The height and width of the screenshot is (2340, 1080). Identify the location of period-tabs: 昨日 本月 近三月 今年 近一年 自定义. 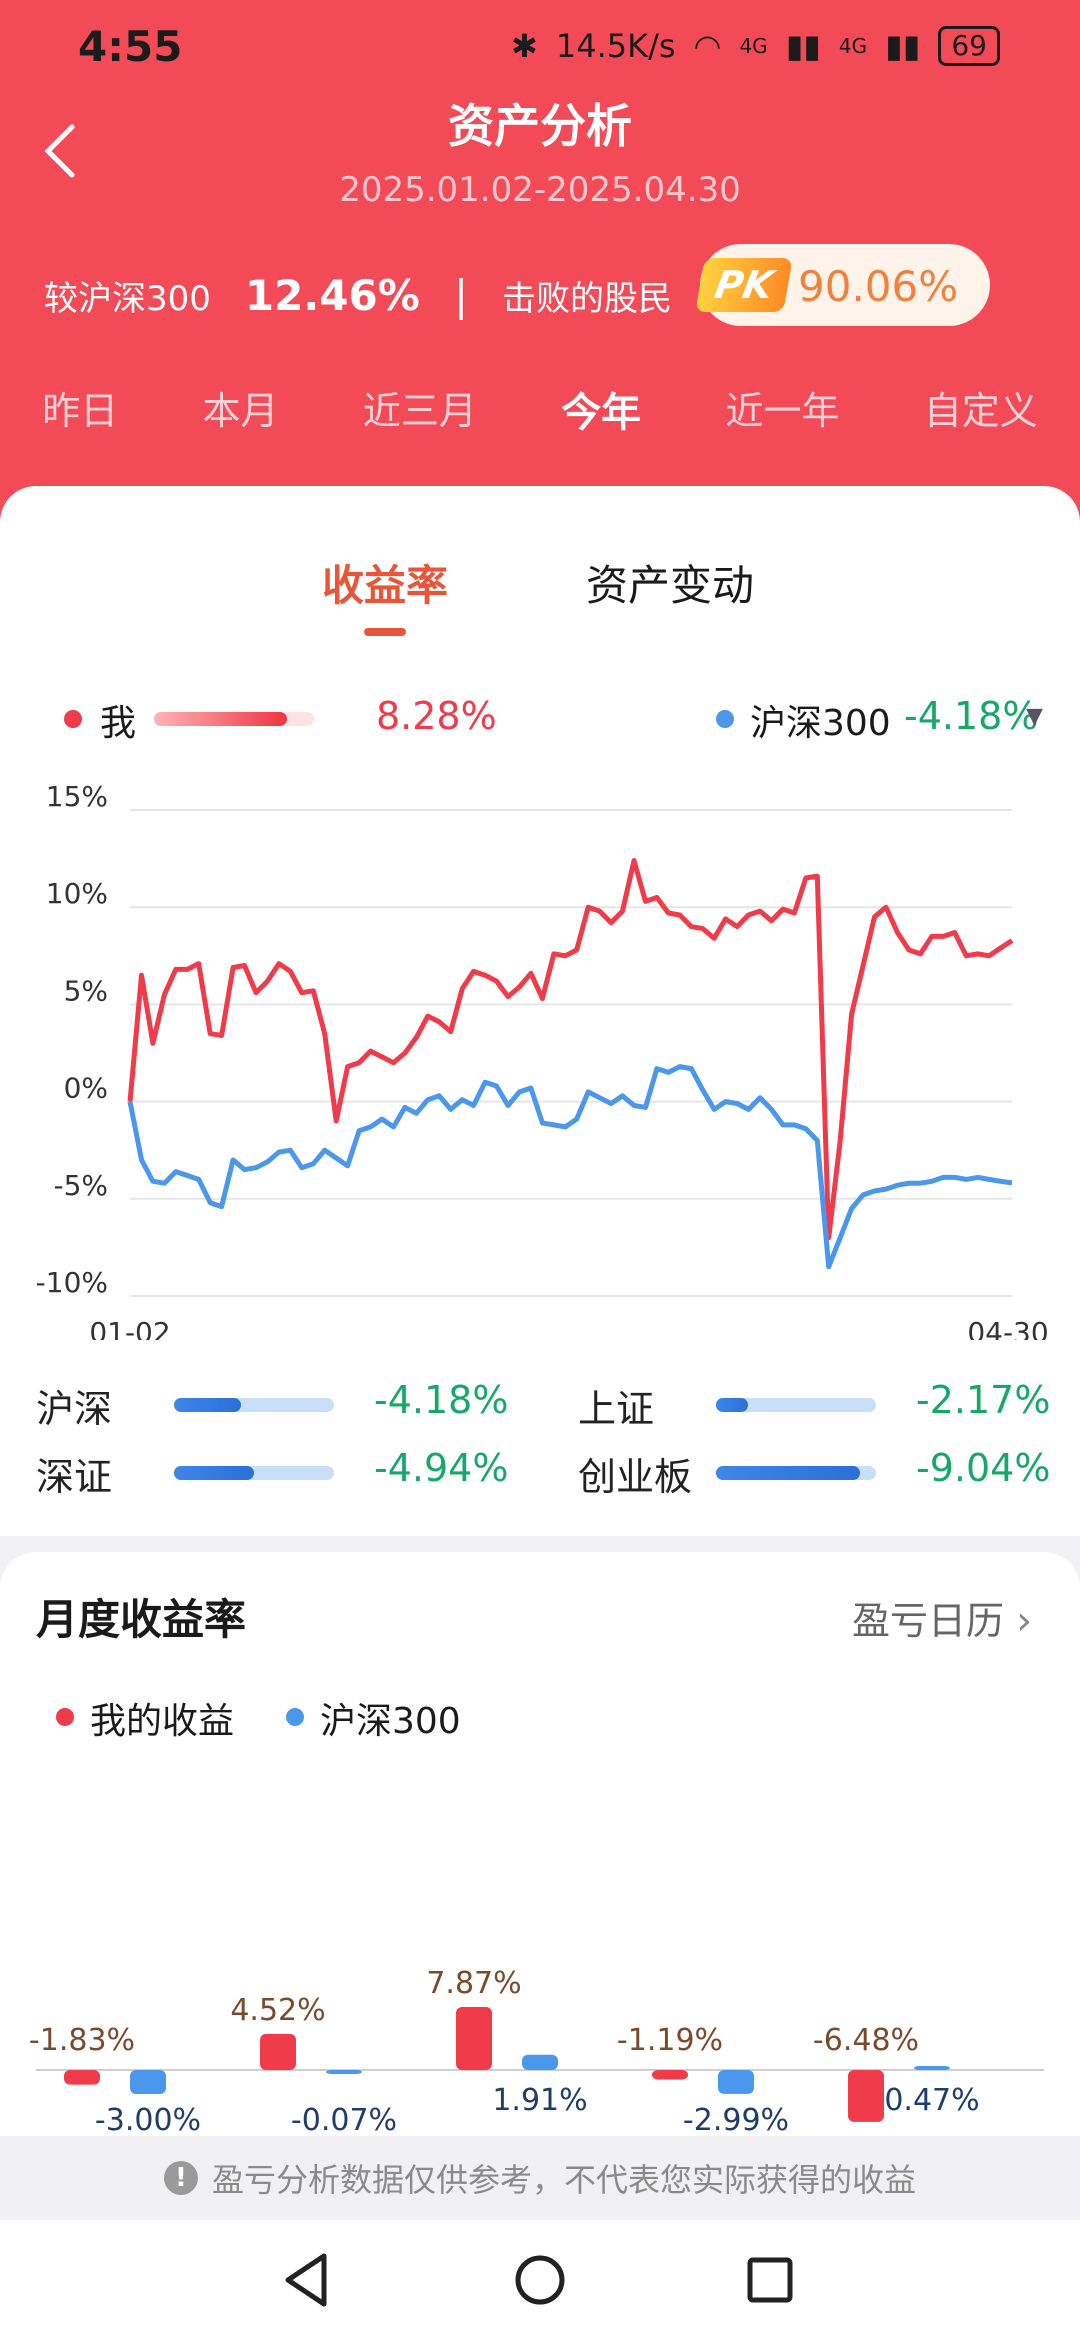
(540, 409).